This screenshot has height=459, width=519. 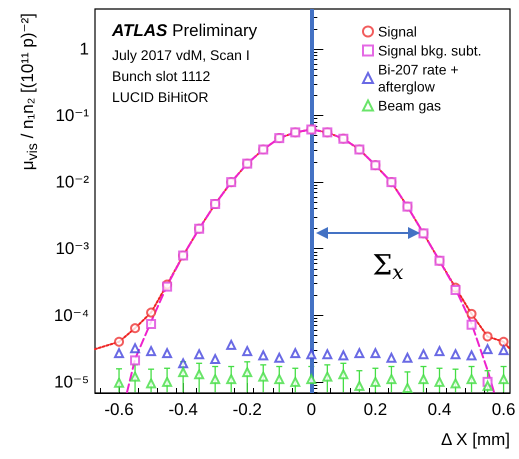 I want to click on legend-label: Beam gas, so click(x=410, y=106).